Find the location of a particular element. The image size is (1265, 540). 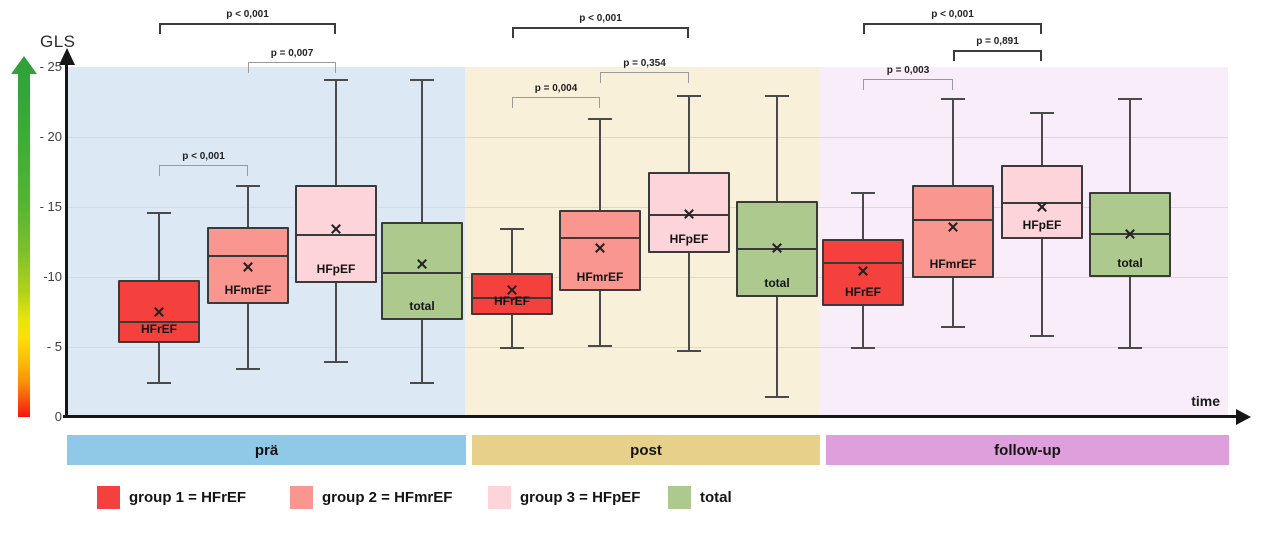

box-HFpEF is located at coordinates (689, 213).